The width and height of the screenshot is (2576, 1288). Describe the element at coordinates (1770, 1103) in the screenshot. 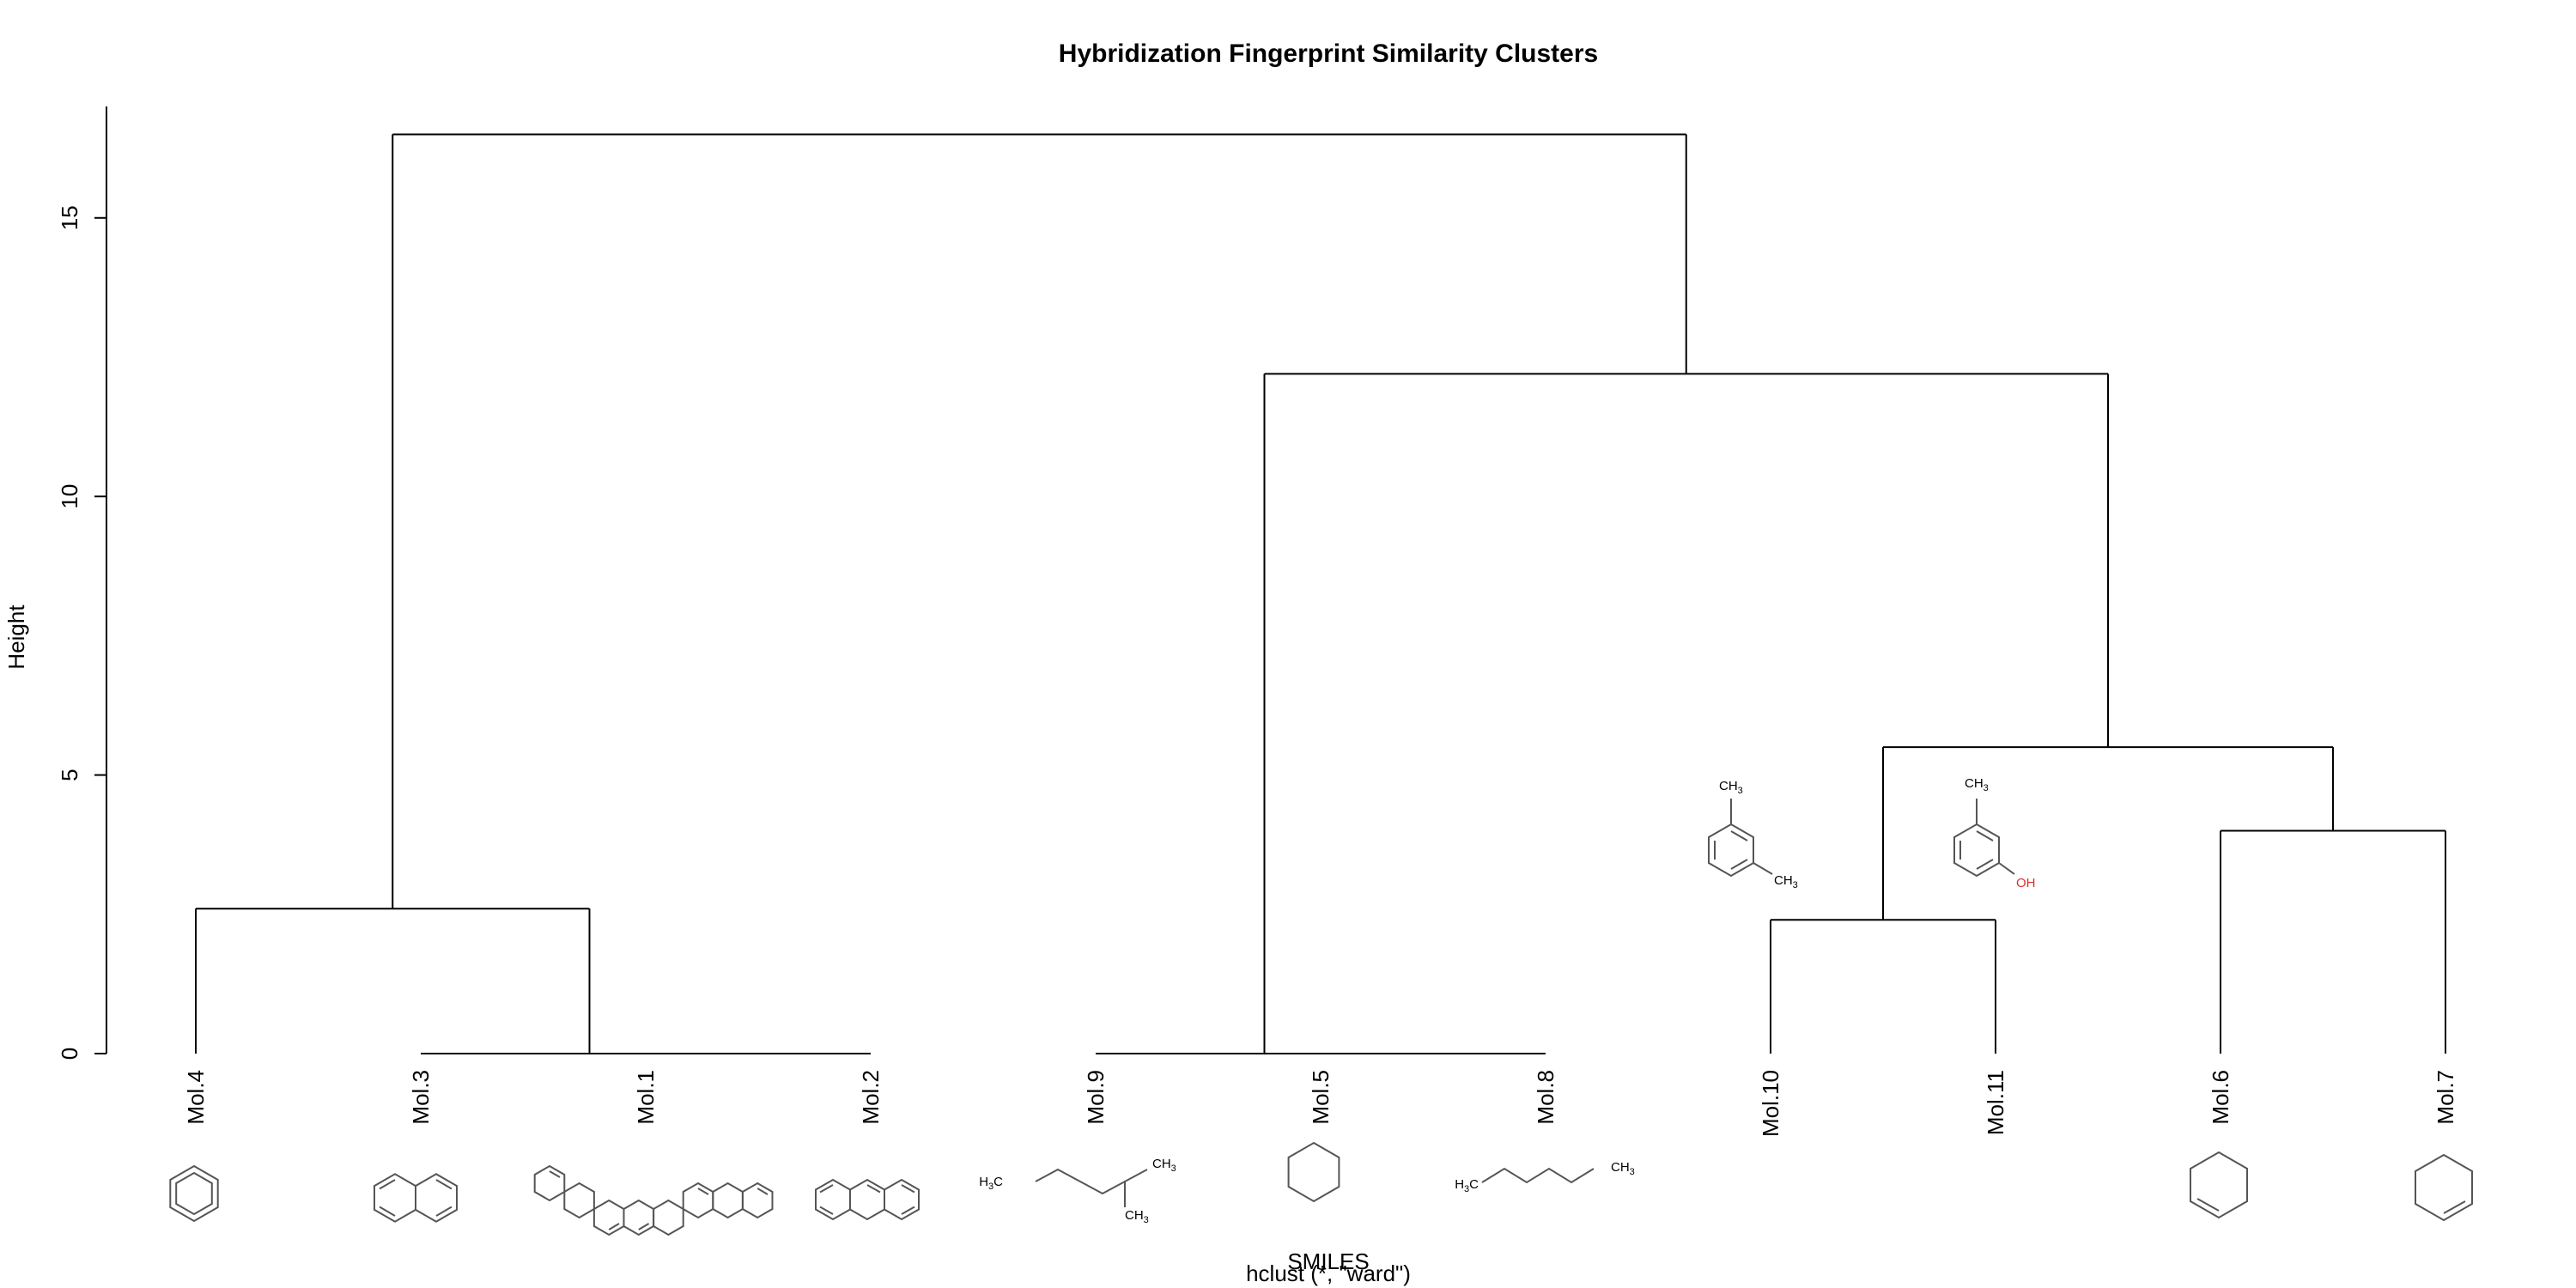

I see `leaf-label: Mol.10` at that location.